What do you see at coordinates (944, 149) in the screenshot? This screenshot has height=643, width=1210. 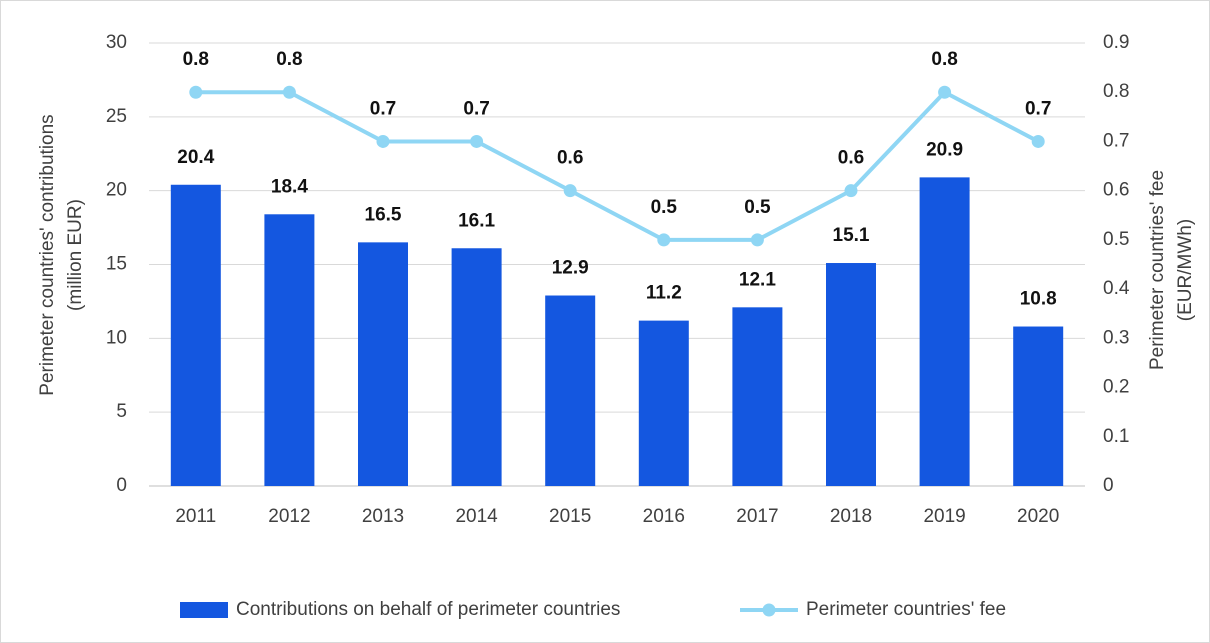 I see `bar-value-label: 20.9` at bounding box center [944, 149].